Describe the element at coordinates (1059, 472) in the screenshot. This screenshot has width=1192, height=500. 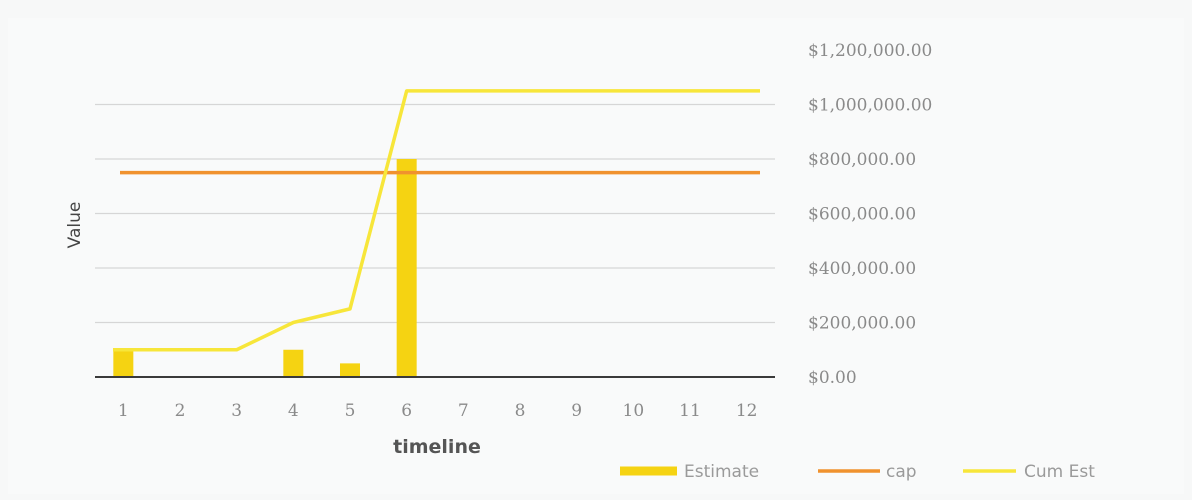
I see `legend-label: Cum Est` at that location.